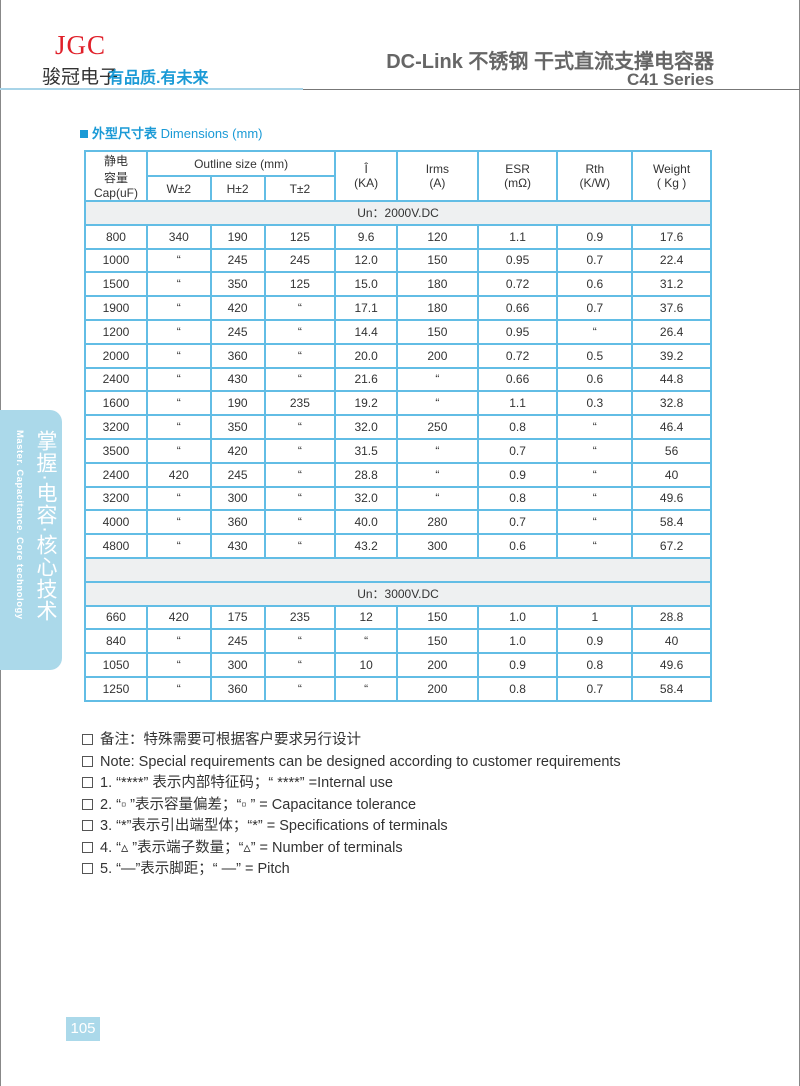 The image size is (800, 1086). Describe the element at coordinates (595, 665) in the screenshot. I see `table-cell: 0.8` at that location.